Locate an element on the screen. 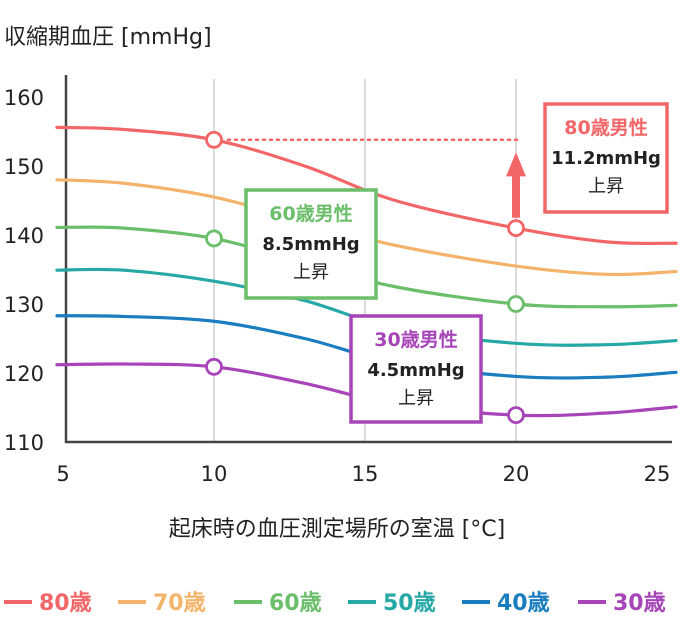 The image size is (680, 620). annotation-line: 11.2mmHg is located at coordinates (606, 158).